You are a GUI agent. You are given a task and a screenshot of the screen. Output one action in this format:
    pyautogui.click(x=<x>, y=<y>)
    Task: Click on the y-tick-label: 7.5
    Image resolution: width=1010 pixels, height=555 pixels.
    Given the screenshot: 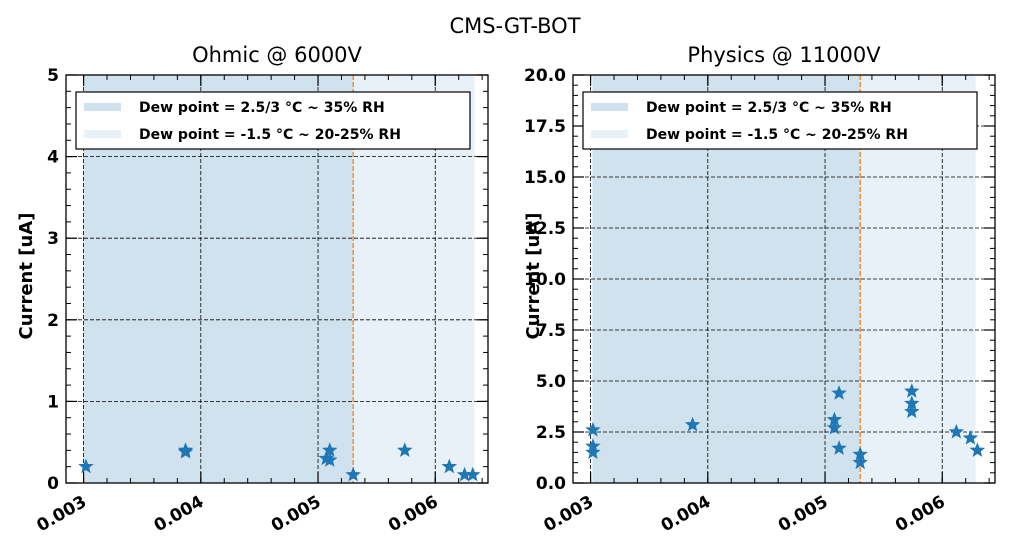 What is the action you would take?
    pyautogui.click(x=551, y=331)
    